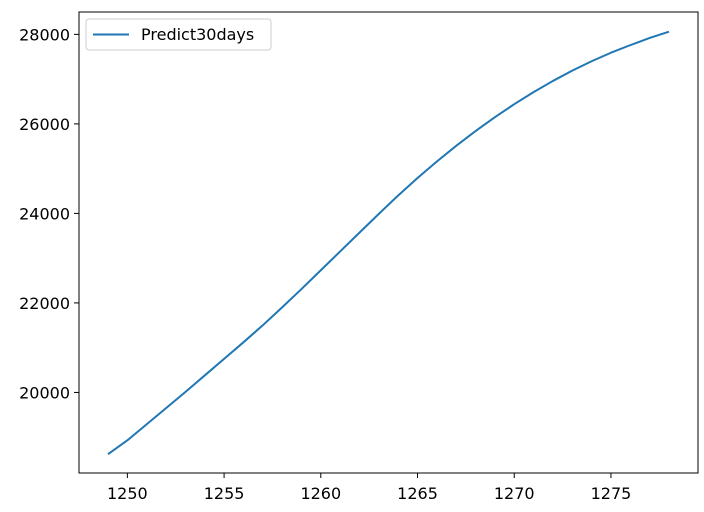 The image size is (704, 512). Describe the element at coordinates (224, 493) in the screenshot. I see `x-tick-label: 1255` at that location.